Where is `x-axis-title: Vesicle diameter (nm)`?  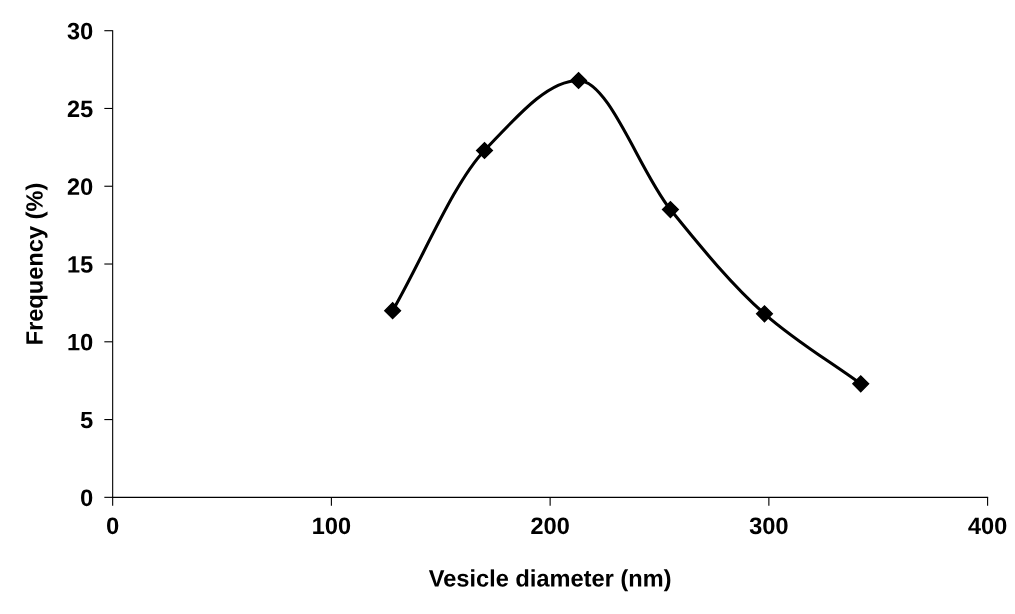
x-axis-title: Vesicle diameter (nm) is located at coordinates (549, 580).